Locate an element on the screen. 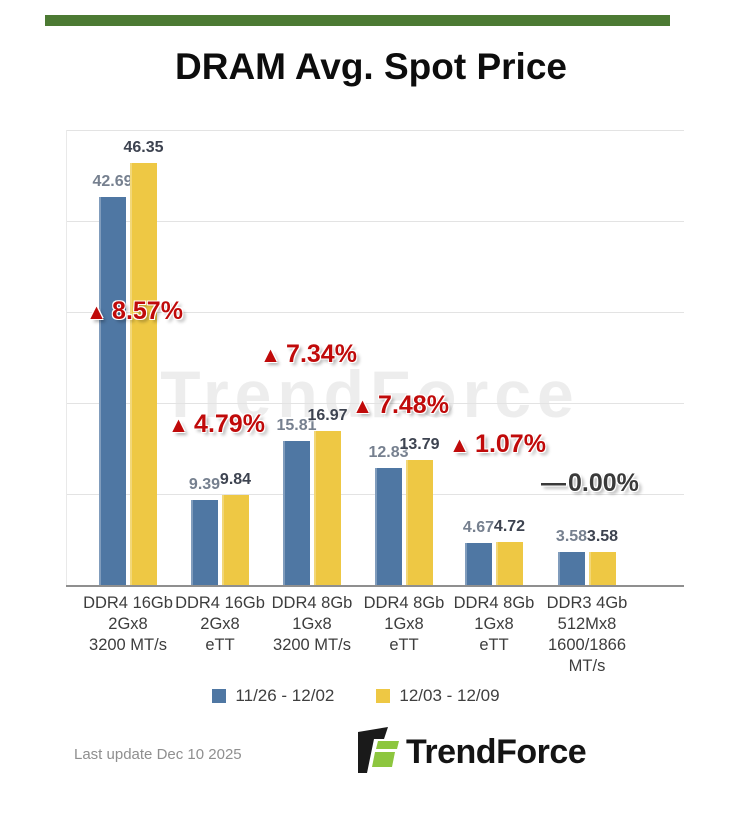 This screenshot has width=742, height=814. category-label-4: DDR4 8Gb 1Gx8 eTT is located at coordinates (494, 624).